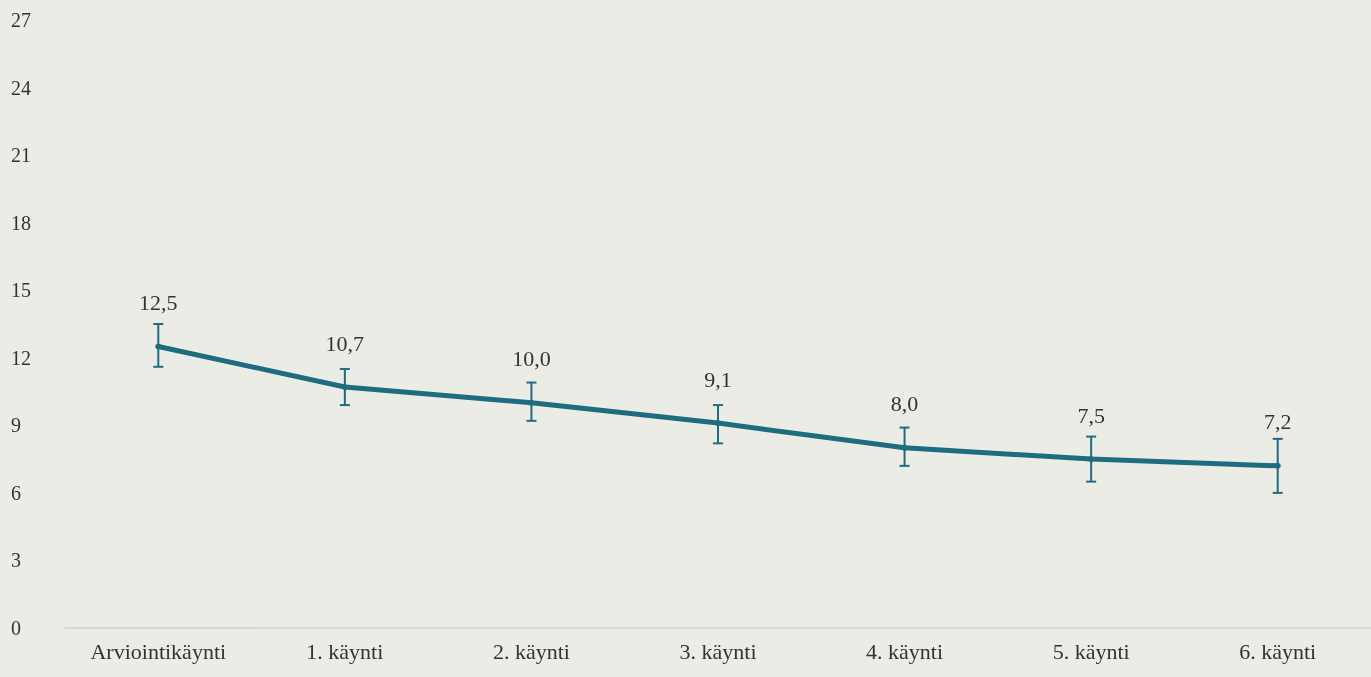 The width and height of the screenshot is (1371, 677). What do you see at coordinates (345, 651) in the screenshot?
I see `x-tick-label: 1. käynti` at bounding box center [345, 651].